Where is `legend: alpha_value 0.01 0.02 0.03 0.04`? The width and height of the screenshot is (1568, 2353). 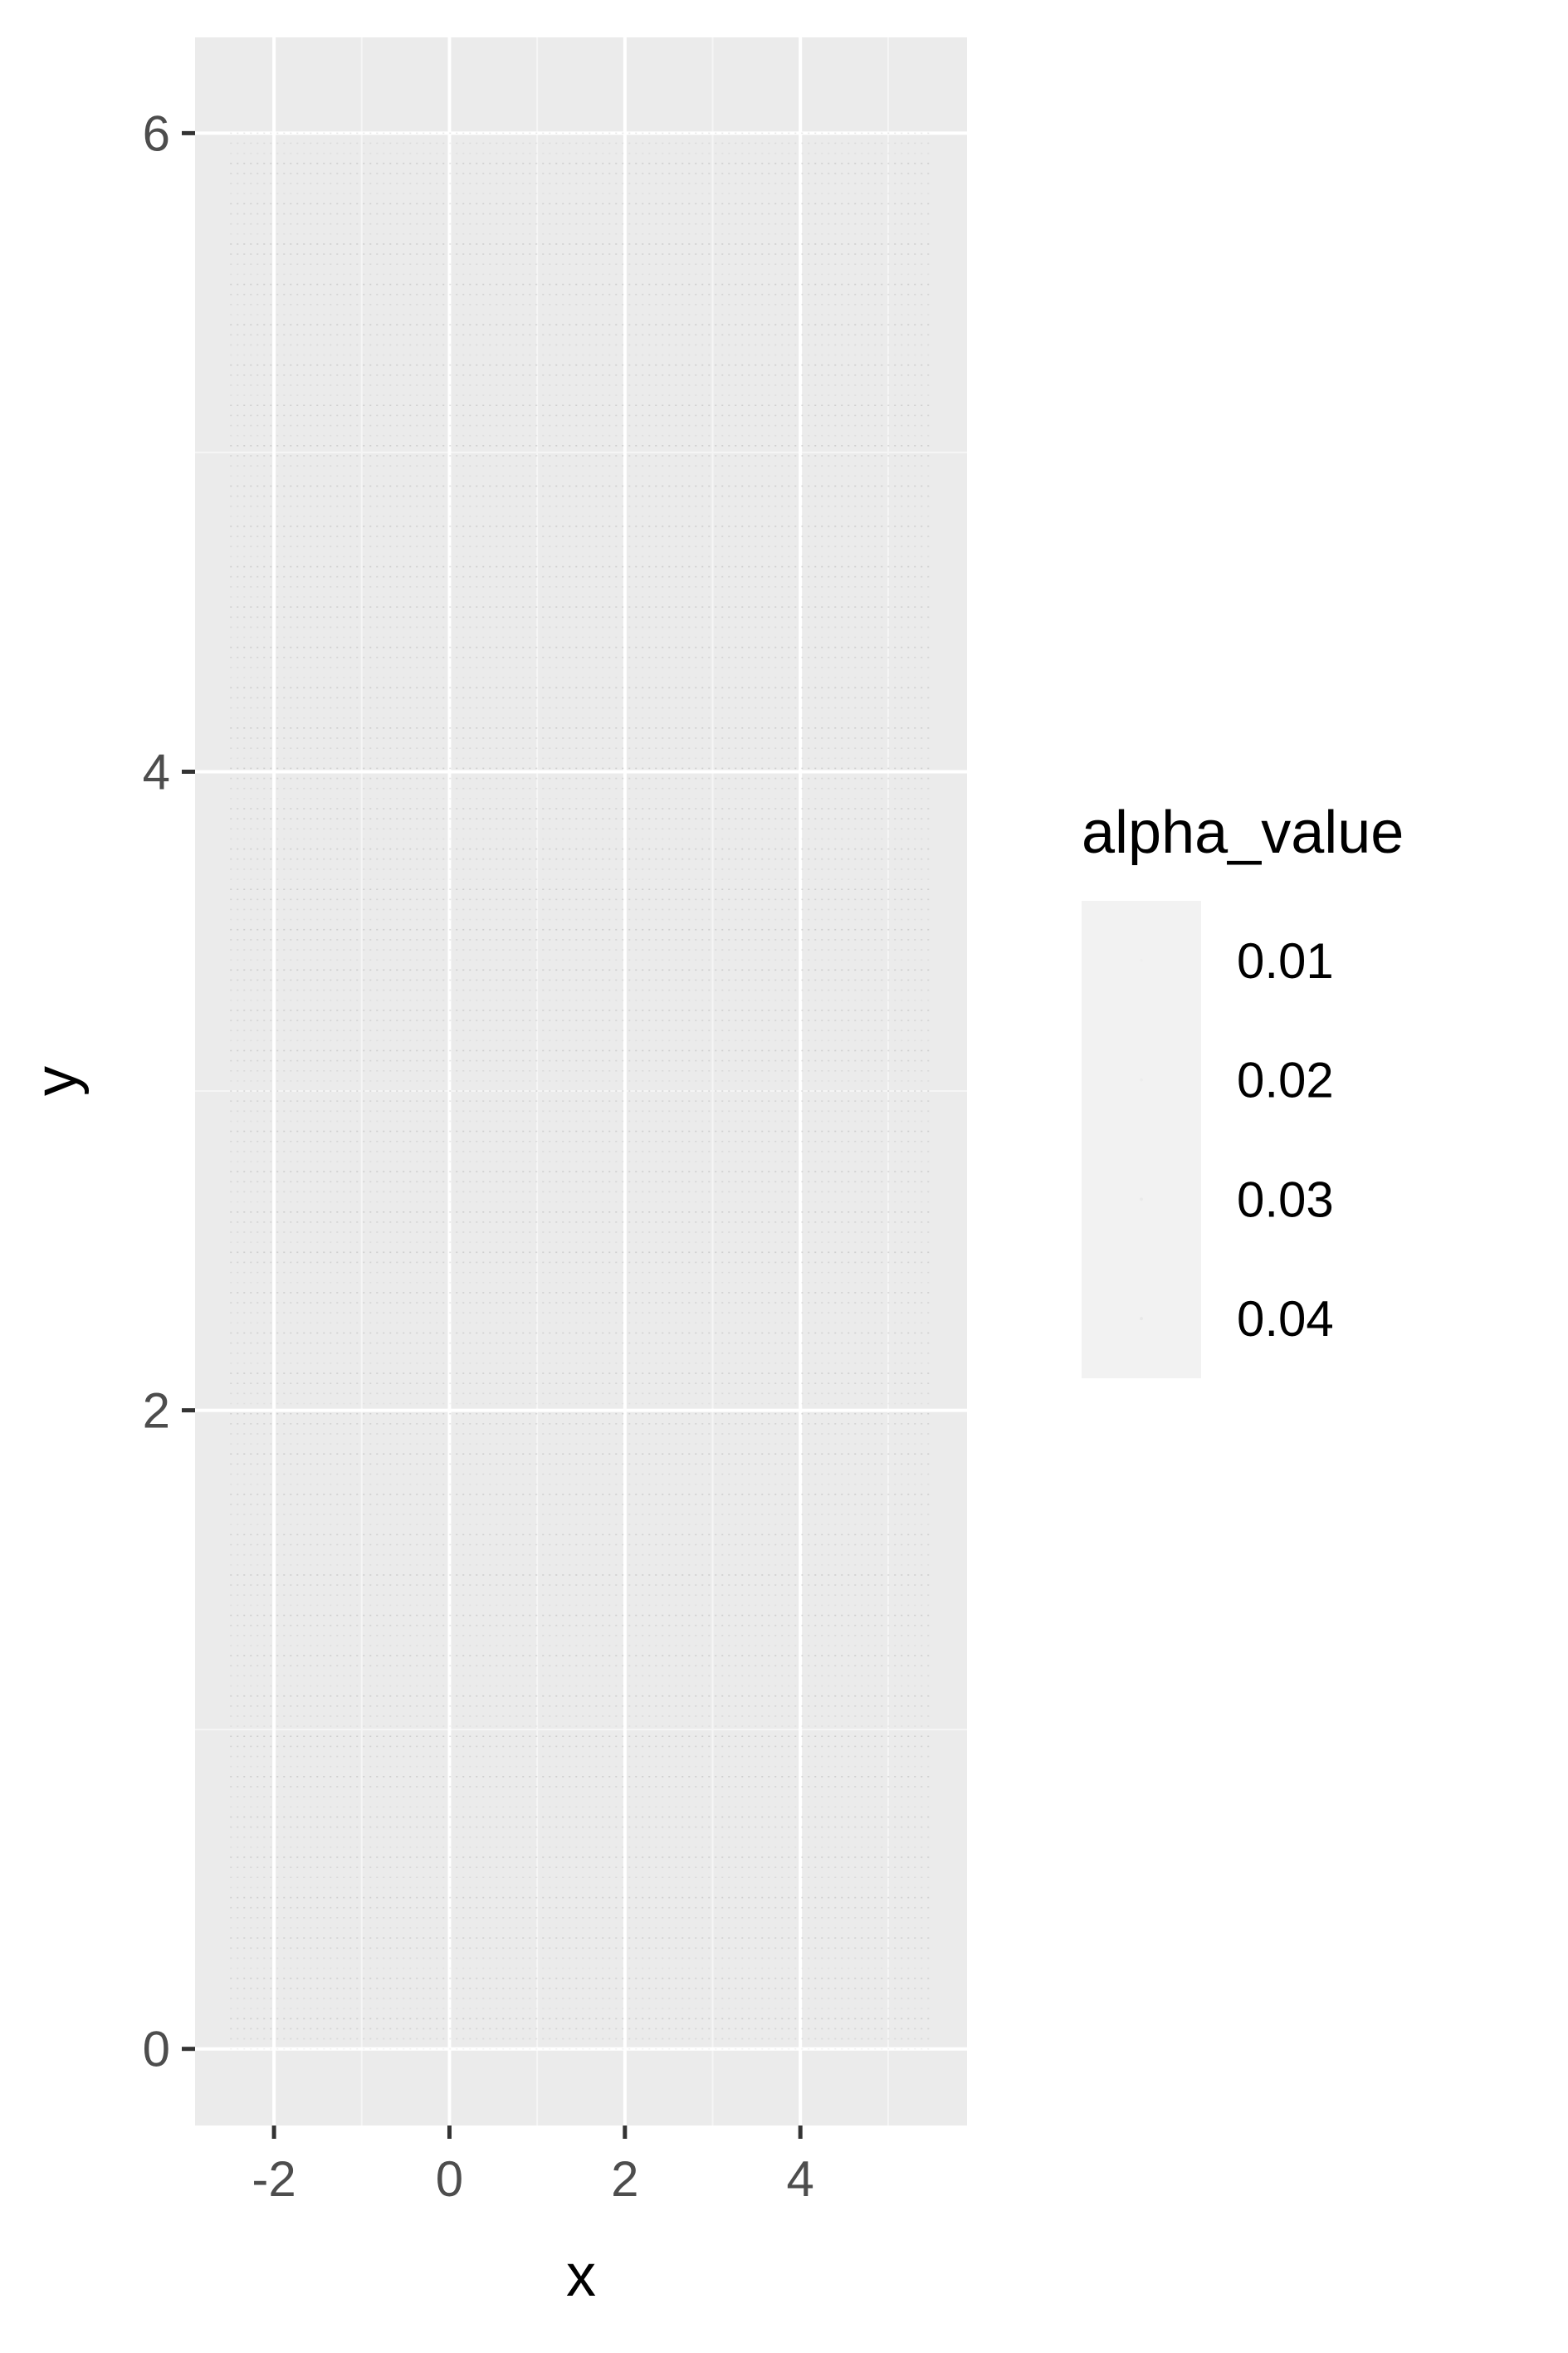
legend: alpha_value 0.01 0.02 0.03 0.04 is located at coordinates (1243, 1089).